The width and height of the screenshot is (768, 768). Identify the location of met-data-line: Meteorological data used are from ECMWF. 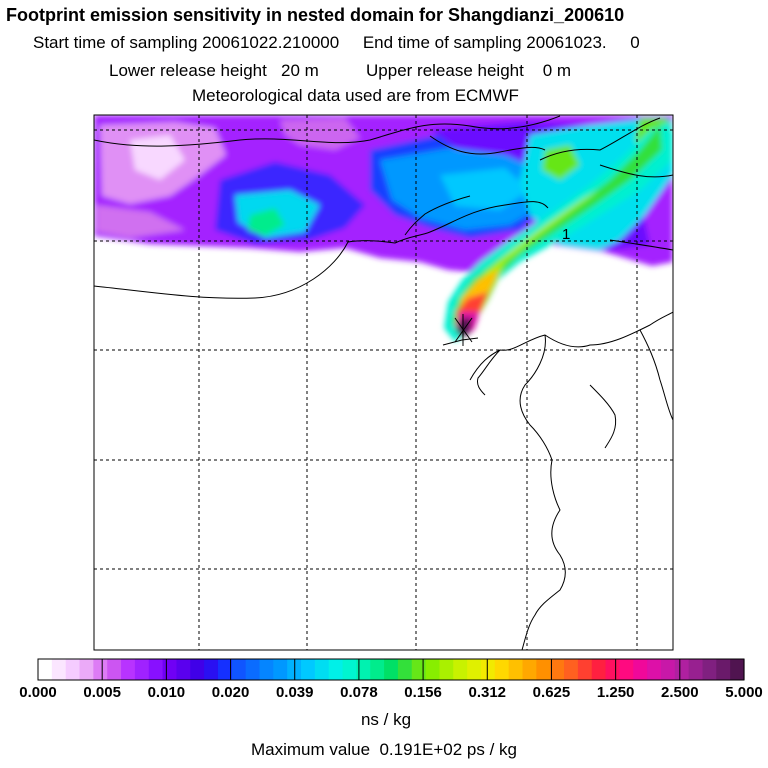
(355, 95).